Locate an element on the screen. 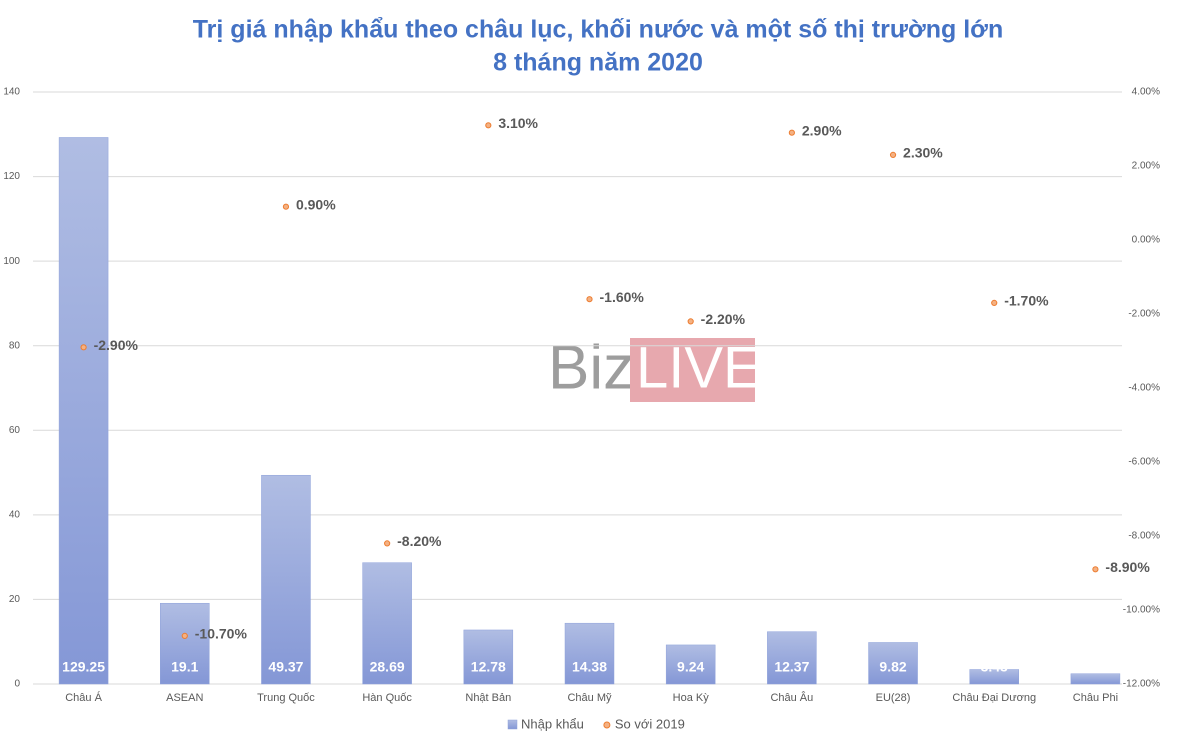  watermark: Biz LIVE is located at coordinates (655, 367).